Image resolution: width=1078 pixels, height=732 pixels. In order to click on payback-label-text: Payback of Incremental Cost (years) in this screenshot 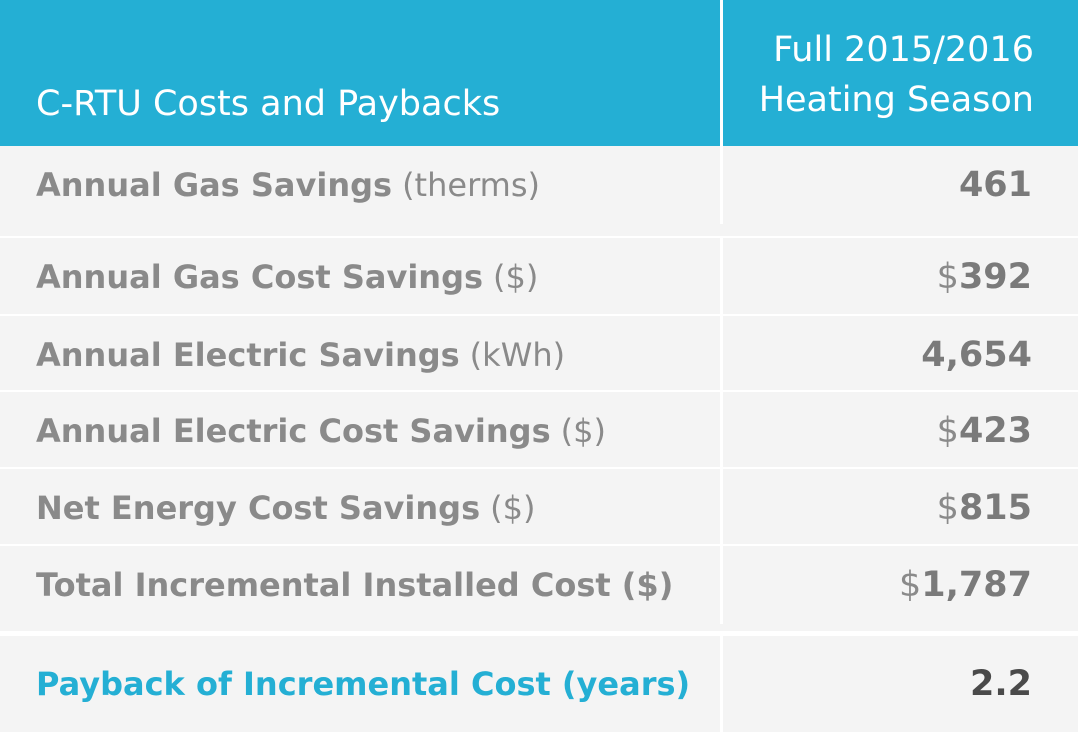, I will do `click(363, 684)`.